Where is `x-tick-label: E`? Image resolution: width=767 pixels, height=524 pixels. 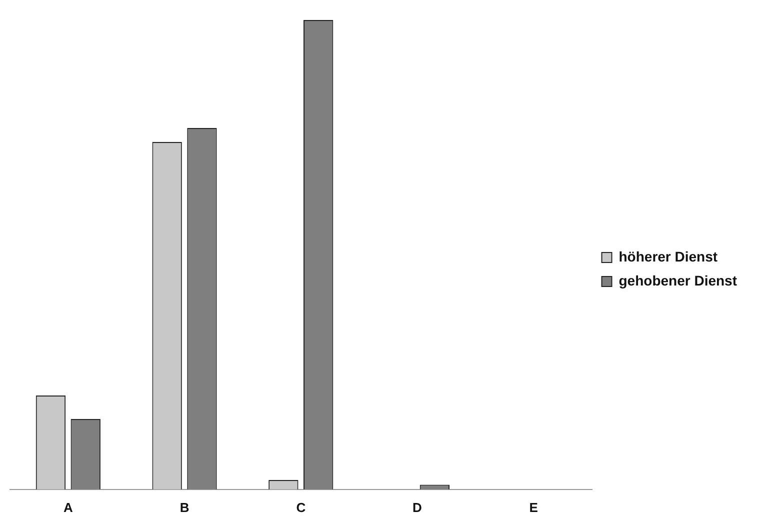 x-tick-label: E is located at coordinates (533, 507).